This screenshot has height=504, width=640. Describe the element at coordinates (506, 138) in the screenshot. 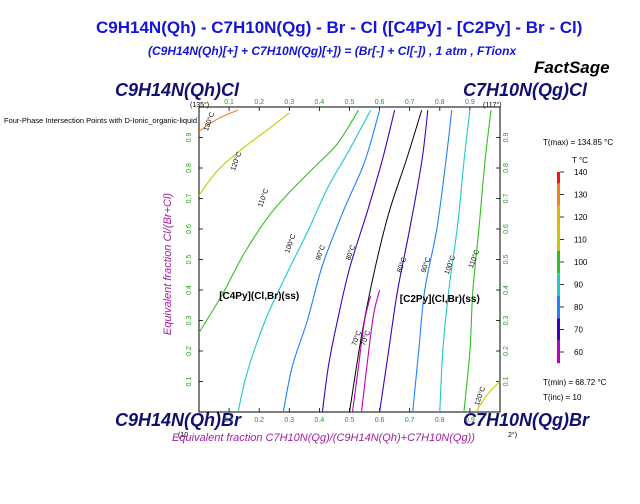

I see `y-tick-label-right: 0.9` at that location.